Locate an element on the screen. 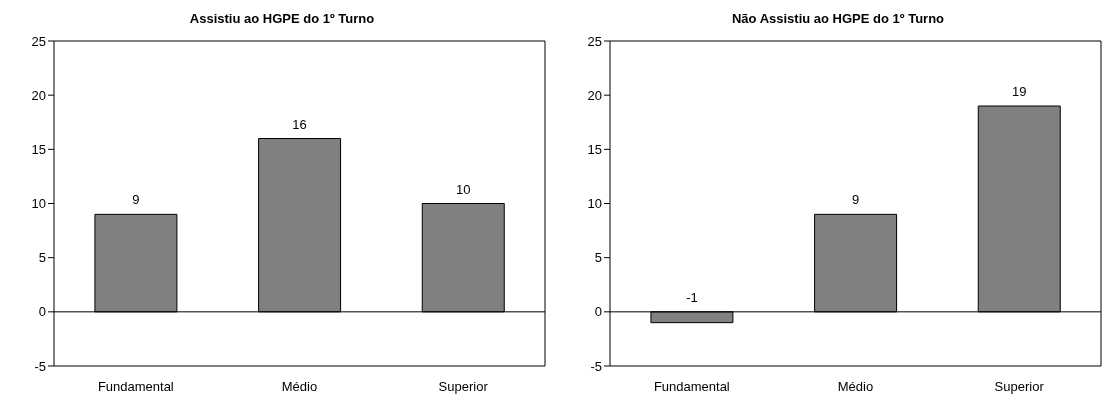 Image resolution: width=1112 pixels, height=412 pixels. data-label: 10 is located at coordinates (463, 189).